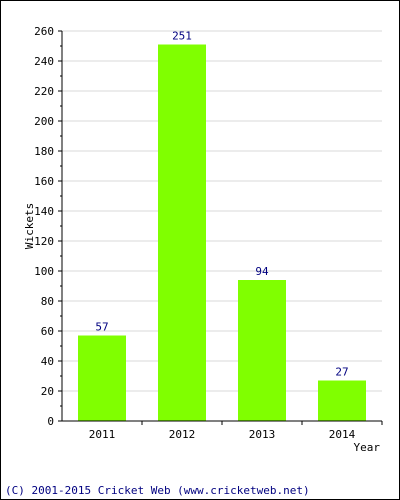 This screenshot has height=500, width=400. What do you see at coordinates (182, 36) in the screenshot?
I see `data-label-2012: 251` at bounding box center [182, 36].